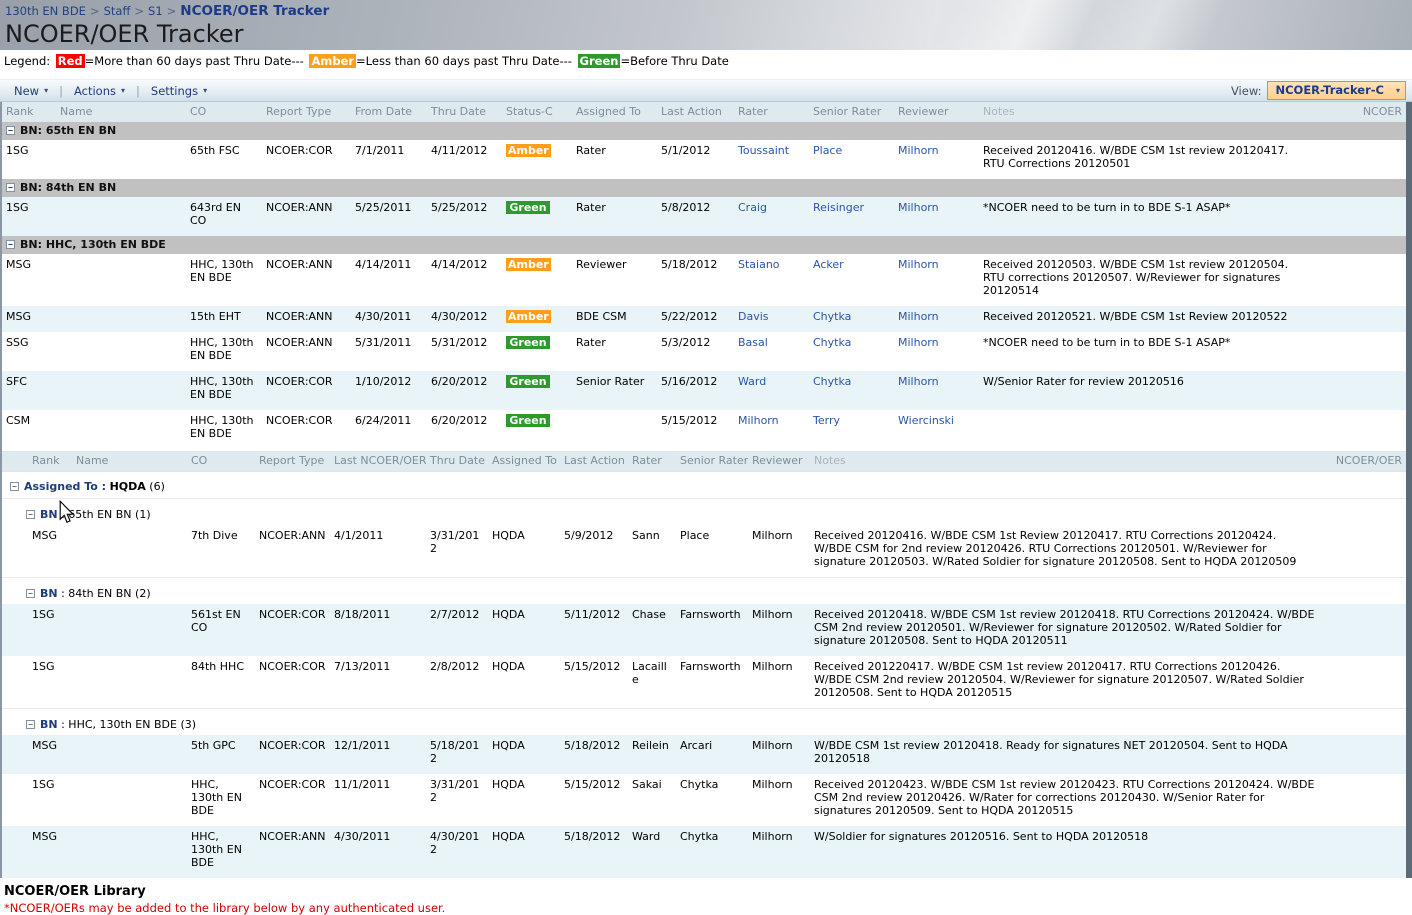 The image size is (1412, 915). Describe the element at coordinates (712, 754) in the screenshot. I see `cell-senior-rater: Arcari` at that location.